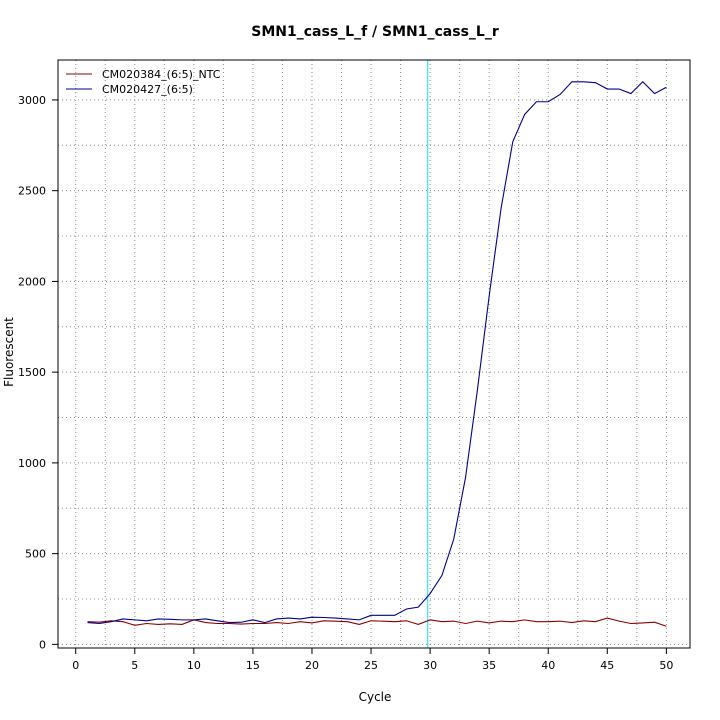  I want to click on x-tick-label: 0, so click(75, 665).